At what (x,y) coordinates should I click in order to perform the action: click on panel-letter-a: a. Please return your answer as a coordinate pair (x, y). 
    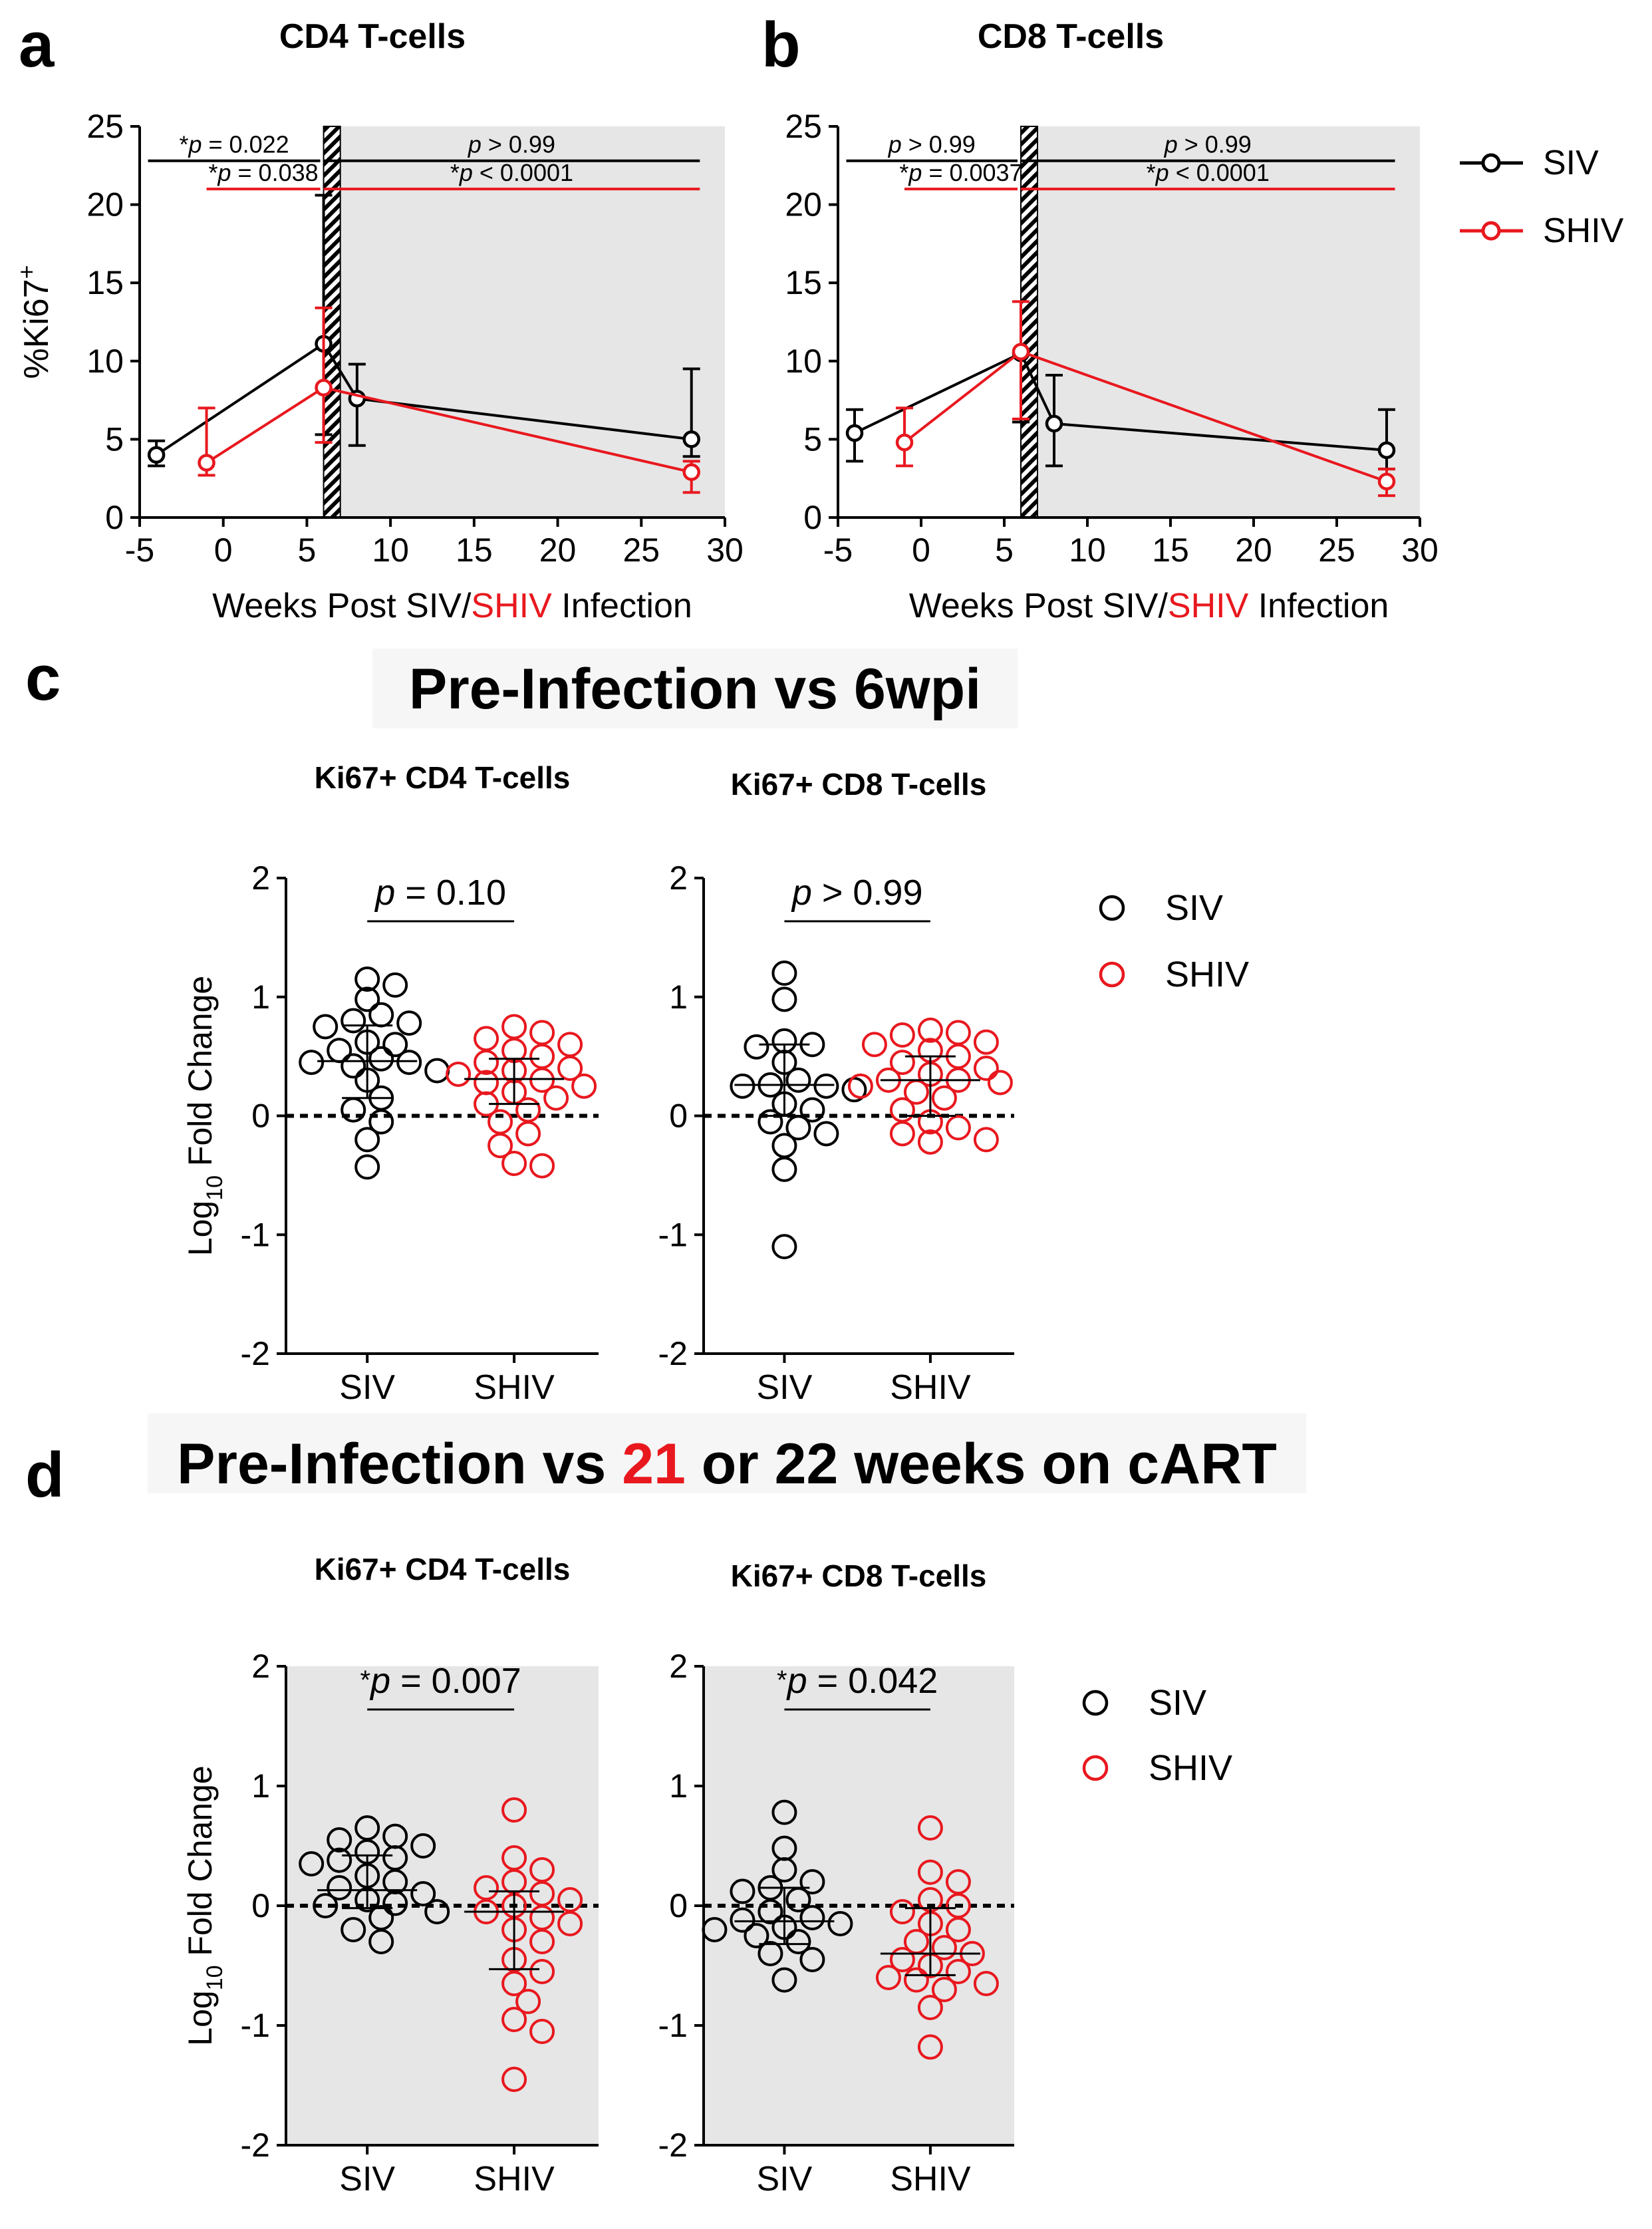
    Looking at the image, I should click on (37, 44).